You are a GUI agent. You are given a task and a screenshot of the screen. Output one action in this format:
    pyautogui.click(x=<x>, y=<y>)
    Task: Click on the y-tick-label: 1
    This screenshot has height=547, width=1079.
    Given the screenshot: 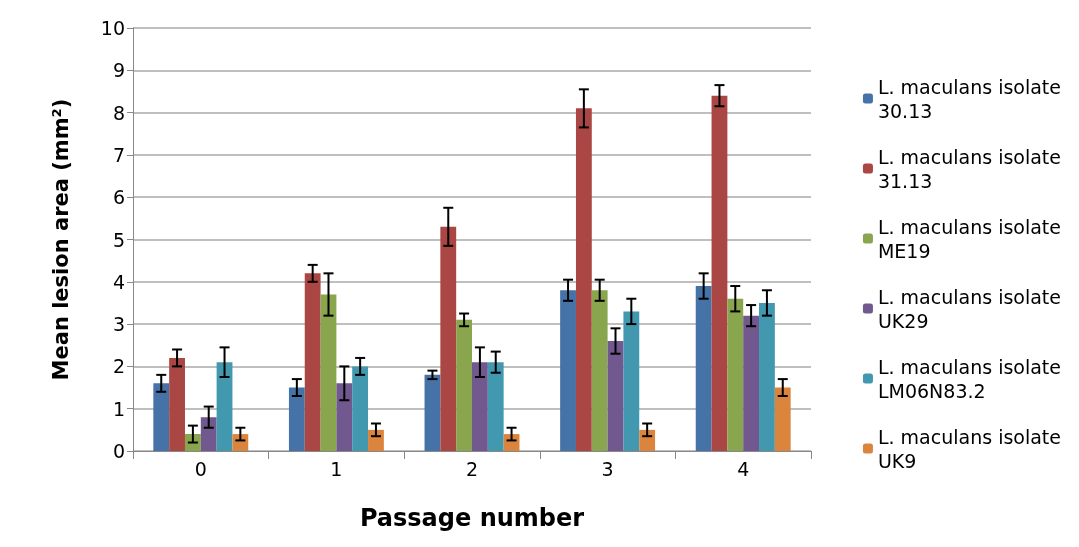 What is the action you would take?
    pyautogui.click(x=118, y=408)
    